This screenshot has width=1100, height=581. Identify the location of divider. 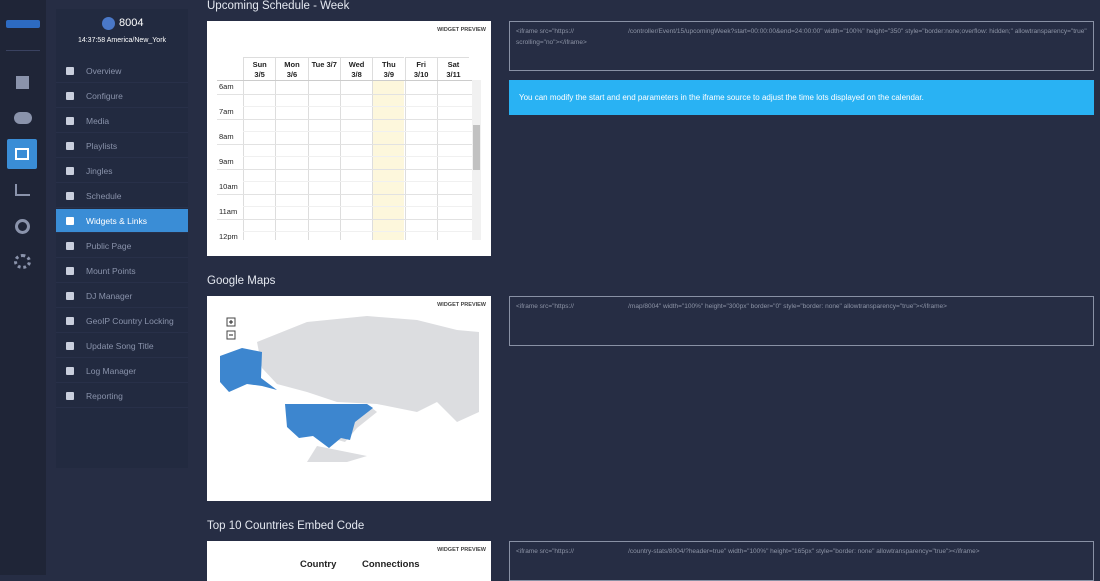
(23, 50).